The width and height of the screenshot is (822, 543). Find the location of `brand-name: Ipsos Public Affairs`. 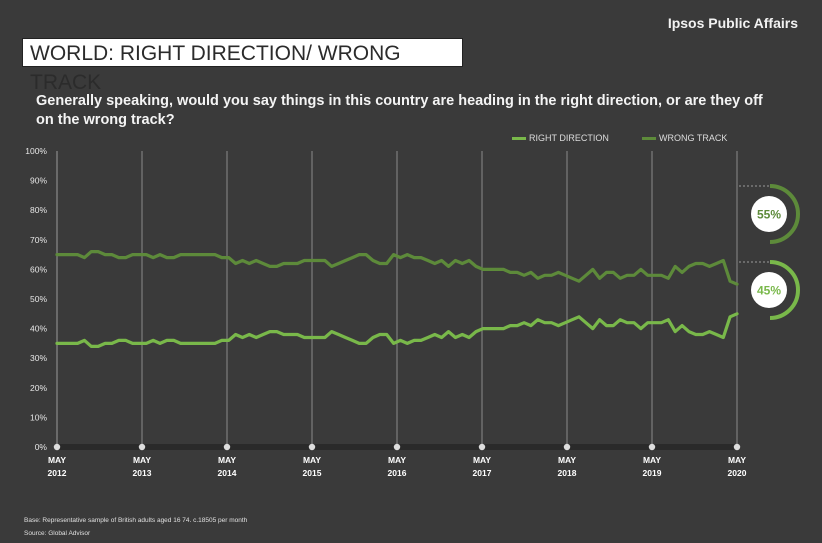

brand-name: Ipsos Public Affairs is located at coordinates (732, 23).